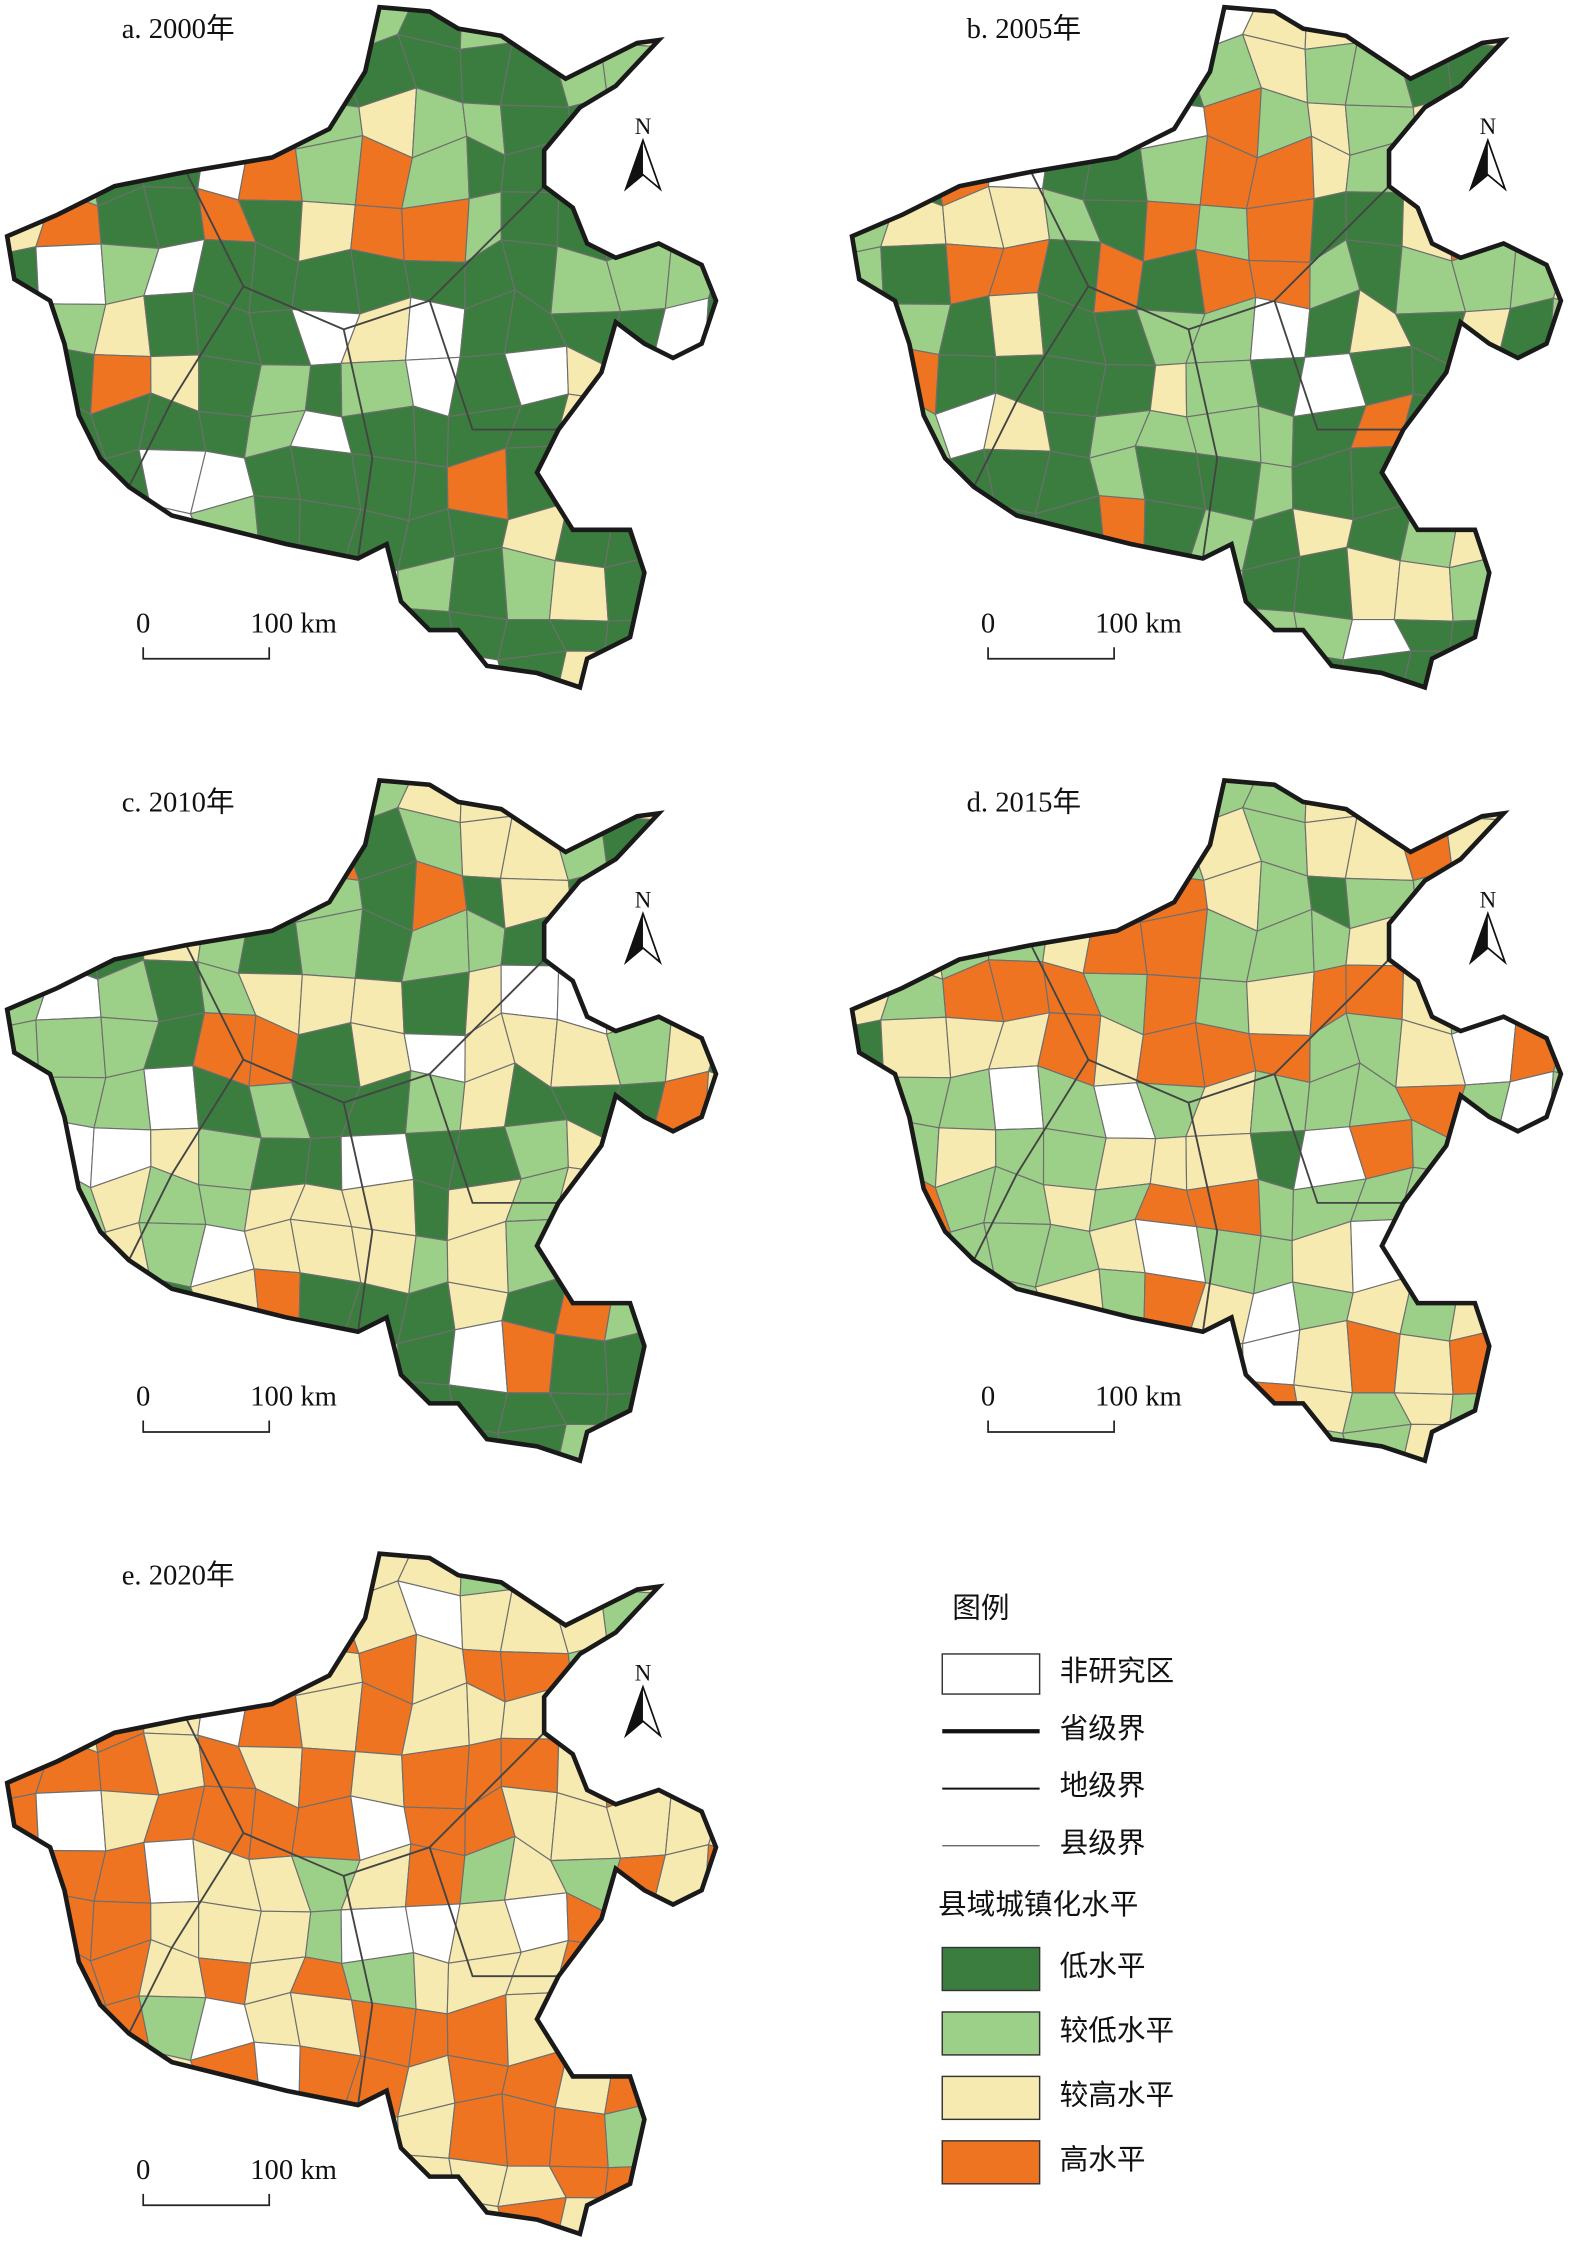  I want to click on legend-label: 低水平, so click(1103, 1967).